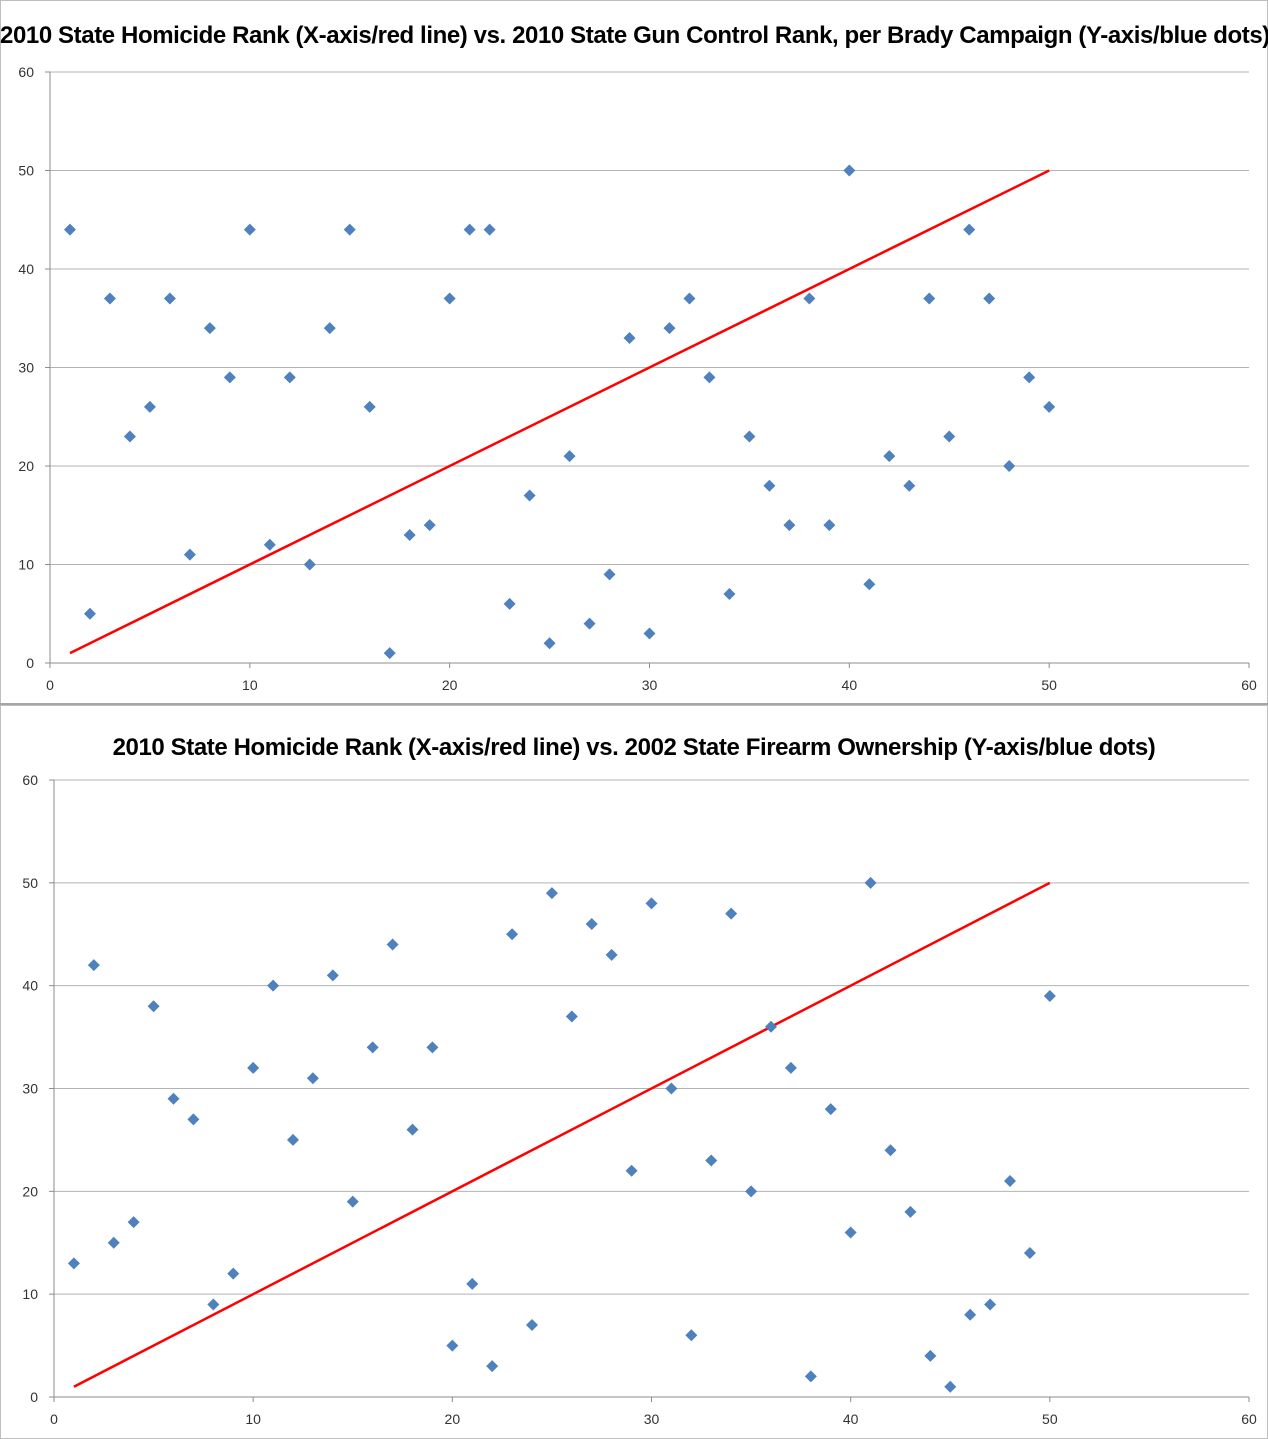 The height and width of the screenshot is (1439, 1268). What do you see at coordinates (253, 1419) in the screenshot?
I see `x-tick-label: 10` at bounding box center [253, 1419].